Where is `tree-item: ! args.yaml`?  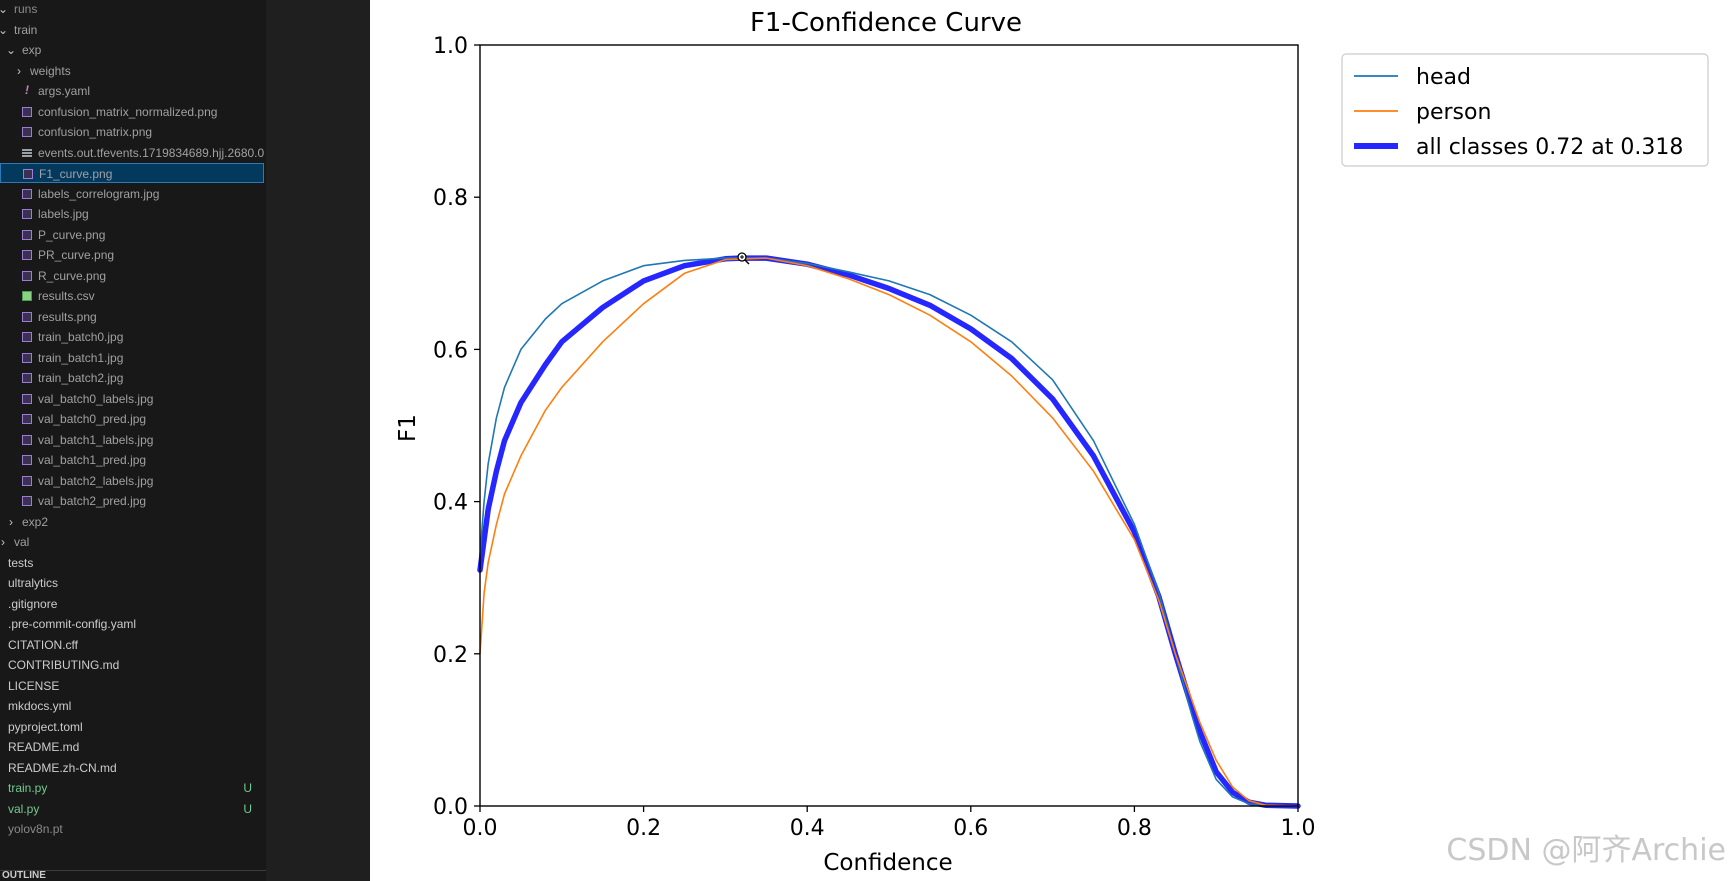
tree-item: ! args.yaml is located at coordinates (132, 91).